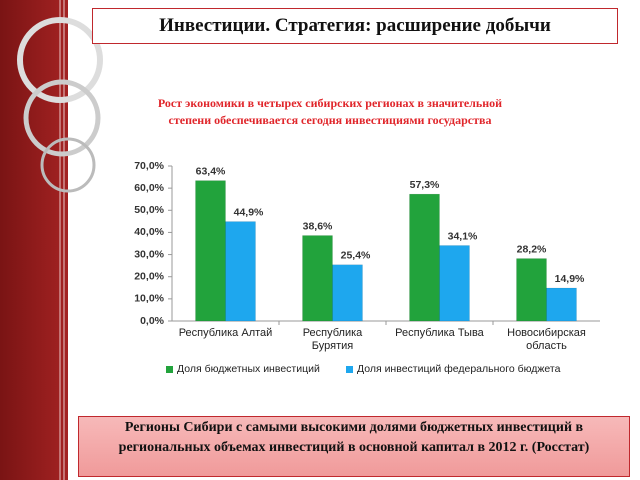  Describe the element at coordinates (248, 369) in the screenshot. I see `legend-label: Доля бюджетных инвестиций` at that location.